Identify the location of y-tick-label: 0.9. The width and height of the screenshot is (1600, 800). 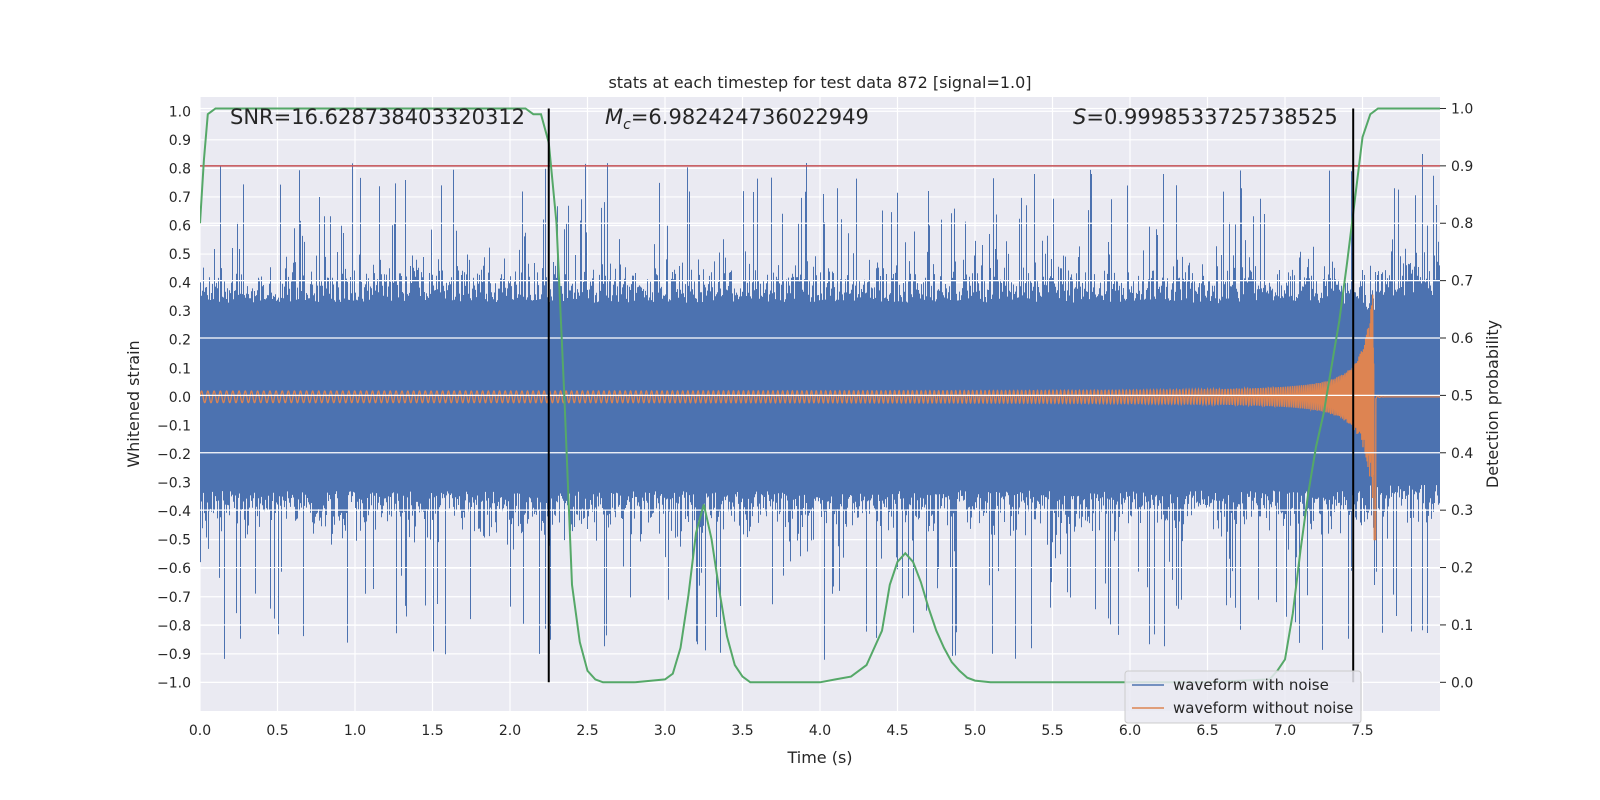
(180, 141).